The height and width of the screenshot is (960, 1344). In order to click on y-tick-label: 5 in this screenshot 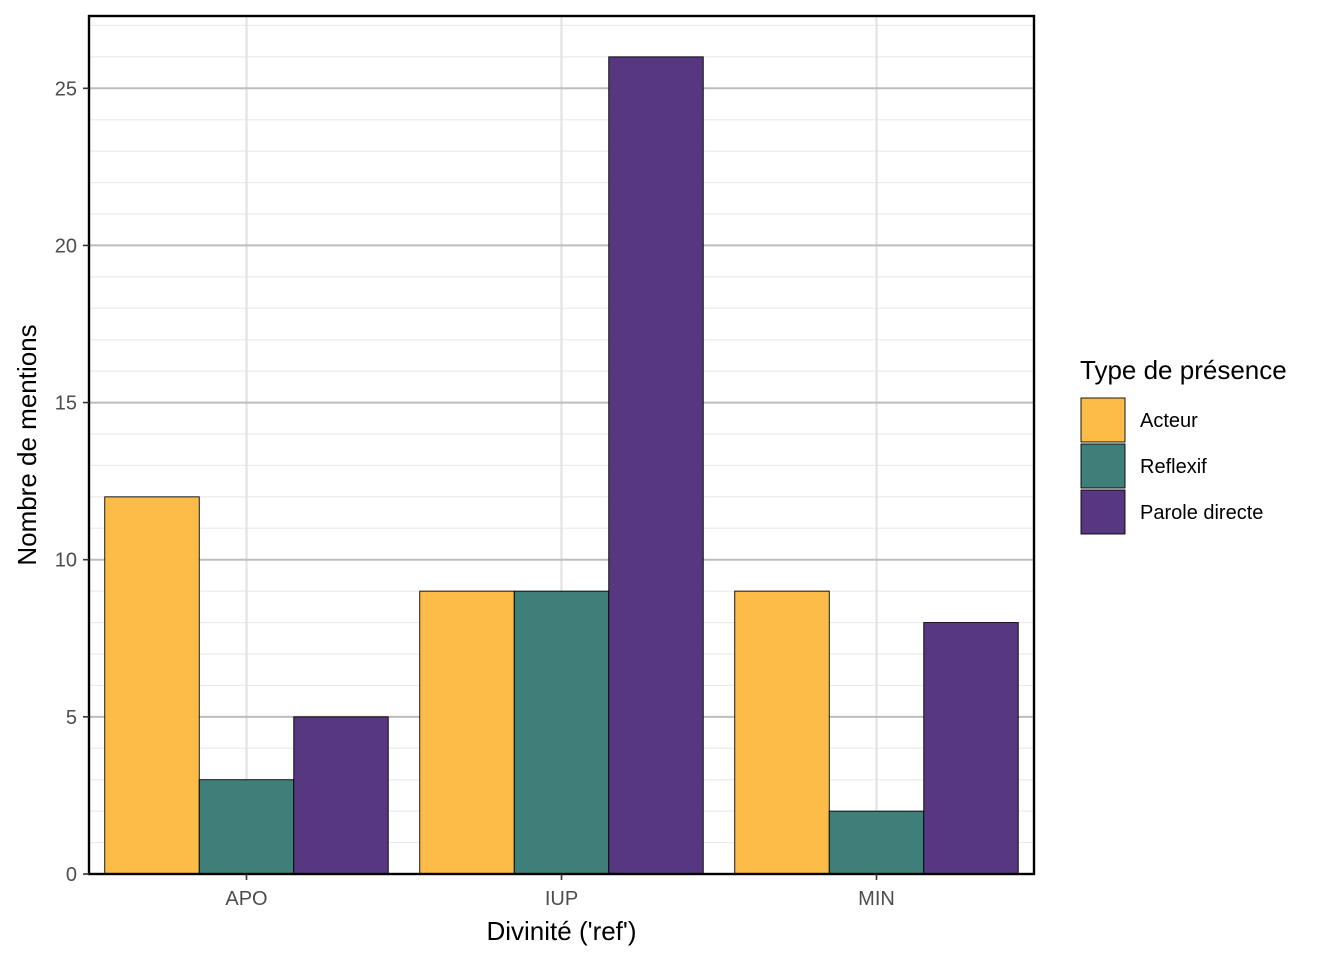, I will do `click(71, 718)`.